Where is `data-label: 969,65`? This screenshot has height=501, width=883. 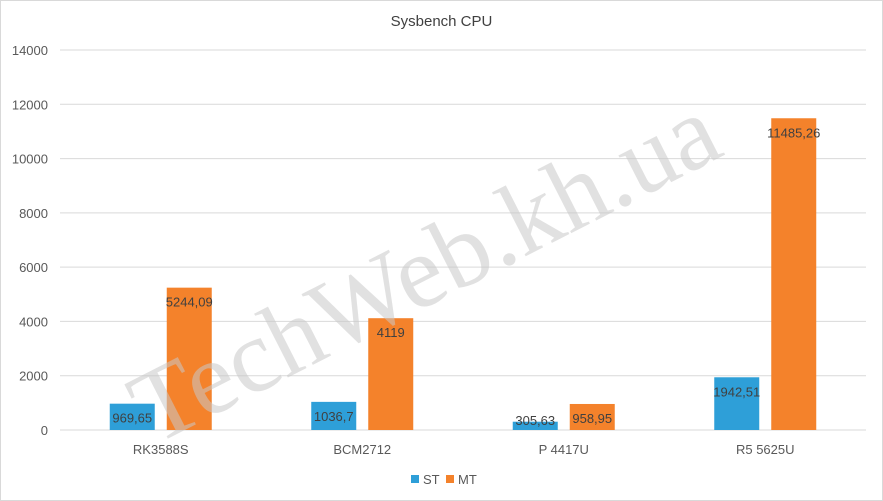 data-label: 969,65 is located at coordinates (132, 418).